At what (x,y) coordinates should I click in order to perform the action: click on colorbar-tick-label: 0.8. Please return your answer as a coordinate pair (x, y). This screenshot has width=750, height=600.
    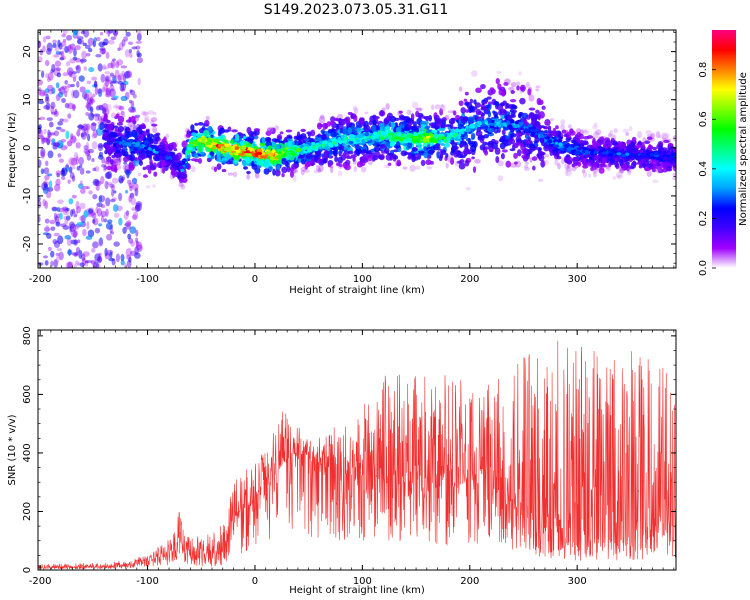
    Looking at the image, I should click on (703, 70).